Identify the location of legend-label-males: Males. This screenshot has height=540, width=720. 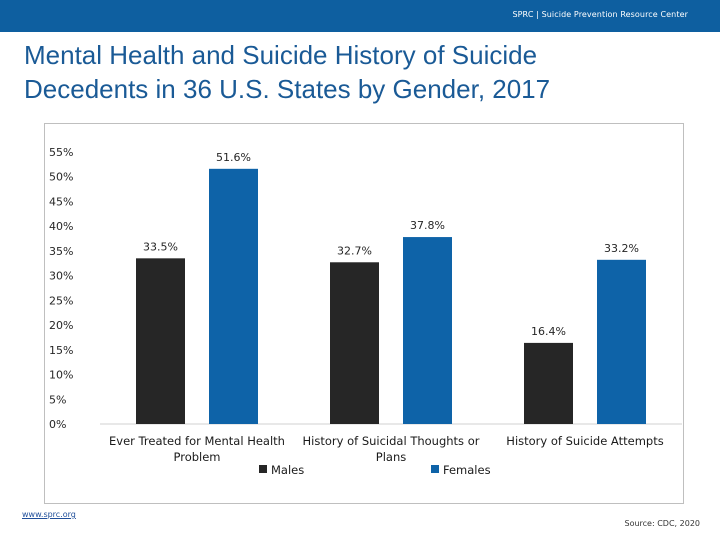
(287, 470).